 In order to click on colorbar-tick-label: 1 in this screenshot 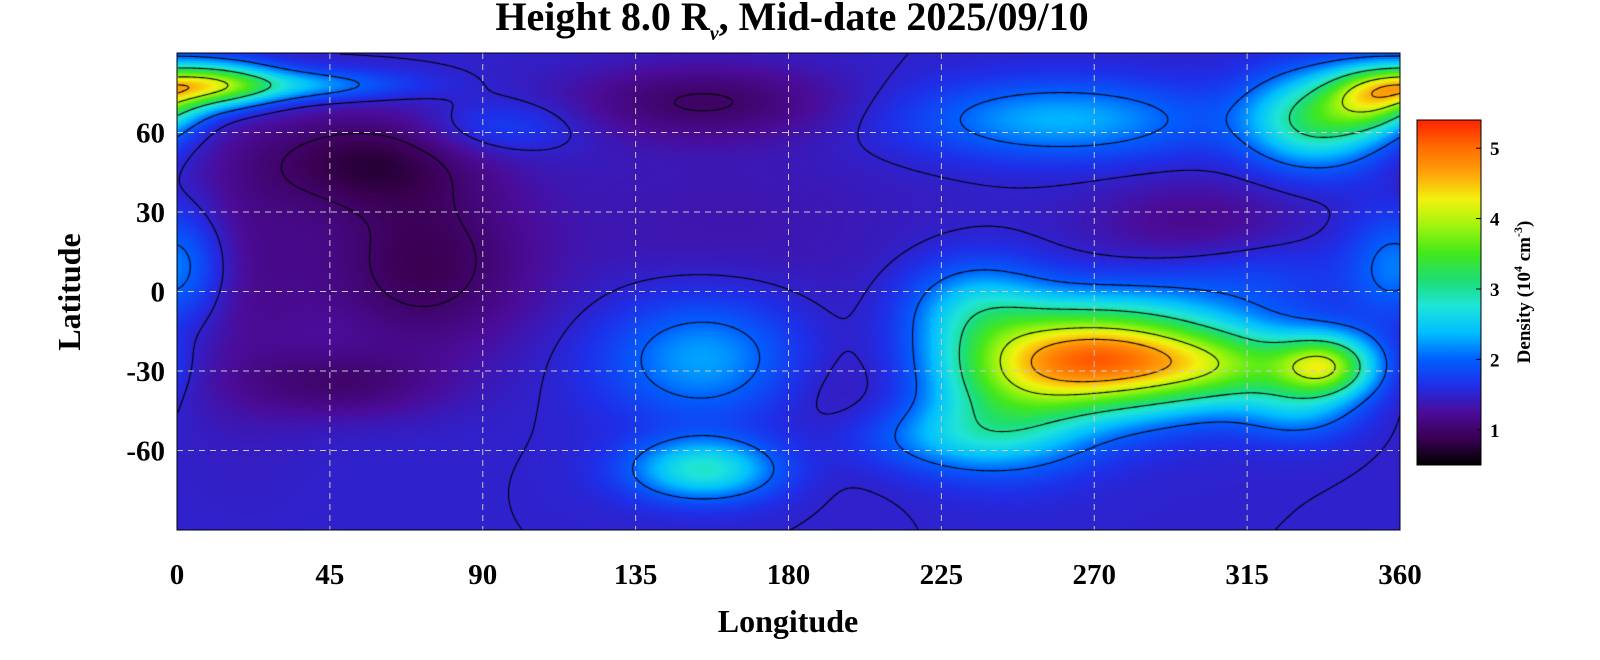, I will do `click(1495, 431)`.